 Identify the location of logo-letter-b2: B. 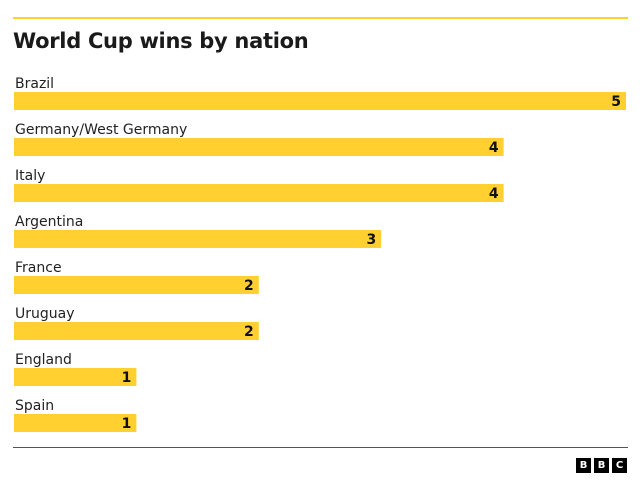
(601, 465).